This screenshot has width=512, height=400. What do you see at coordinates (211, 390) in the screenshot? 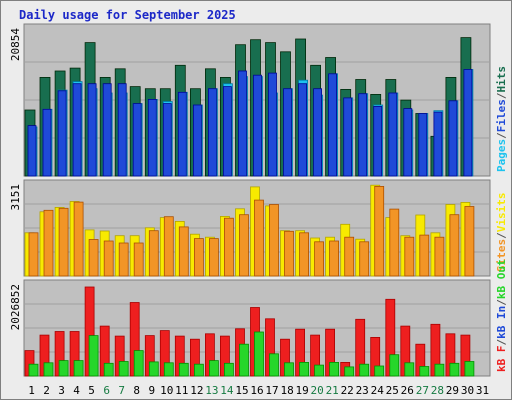
I see `day-label-13: 13` at bounding box center [211, 390].